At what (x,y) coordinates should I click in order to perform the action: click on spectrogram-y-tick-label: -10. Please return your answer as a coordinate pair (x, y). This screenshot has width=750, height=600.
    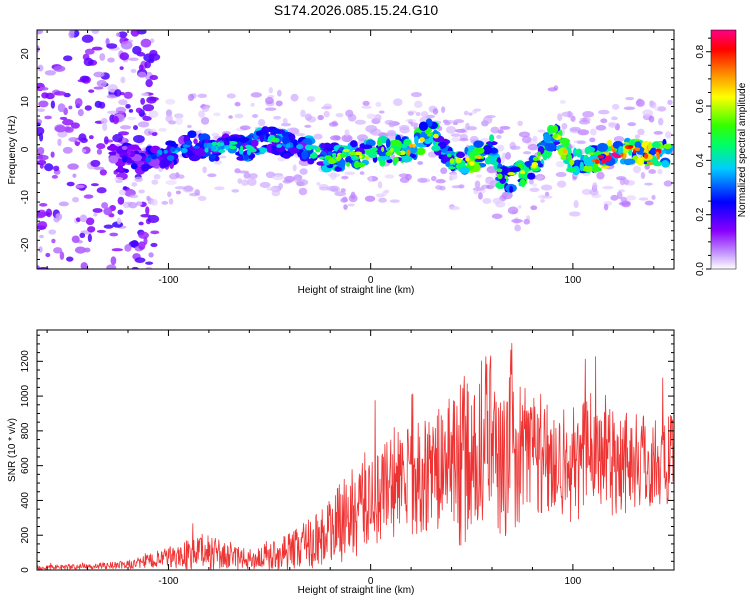
    Looking at the image, I should click on (25, 197).